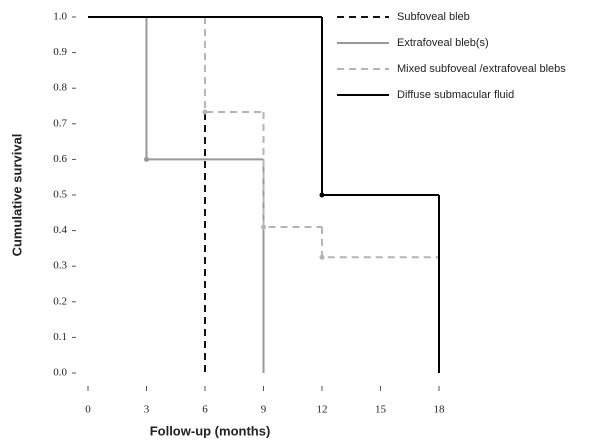 The width and height of the screenshot is (592, 441). What do you see at coordinates (60, 17) in the screenshot?
I see `y-tick-label: 1.0` at bounding box center [60, 17].